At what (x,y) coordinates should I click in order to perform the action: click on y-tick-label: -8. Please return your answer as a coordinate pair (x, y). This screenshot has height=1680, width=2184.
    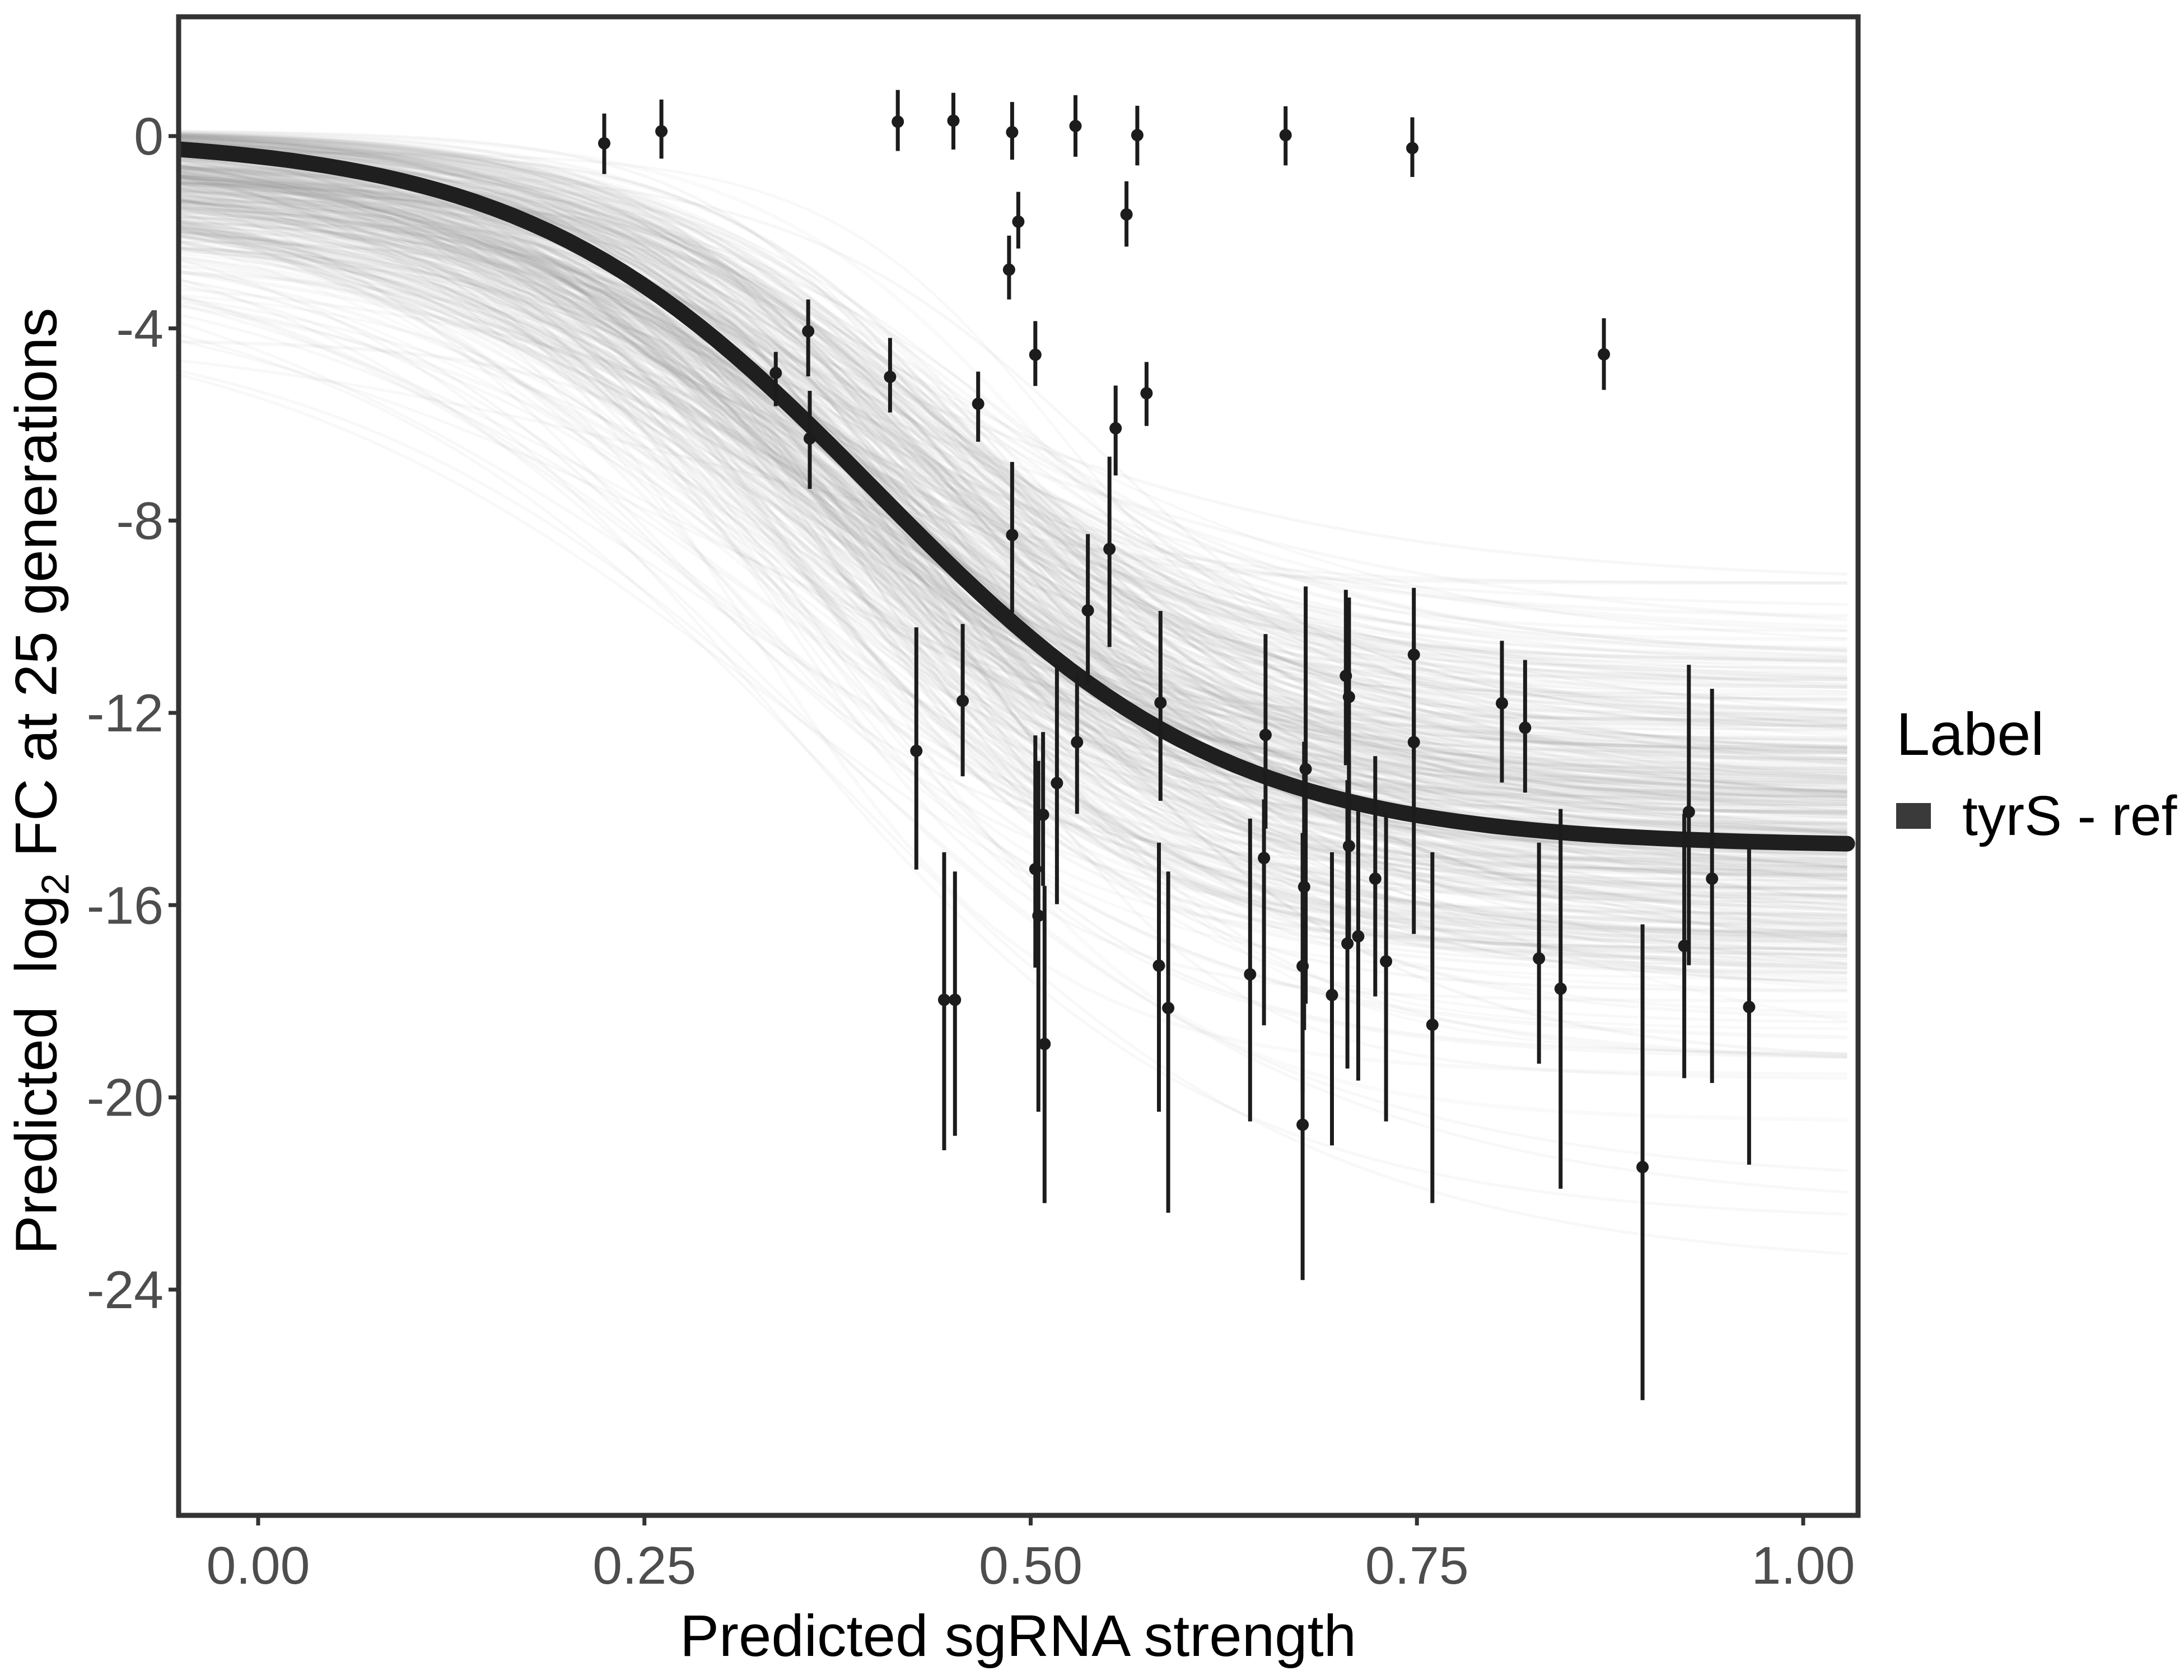
    Looking at the image, I should click on (140, 521).